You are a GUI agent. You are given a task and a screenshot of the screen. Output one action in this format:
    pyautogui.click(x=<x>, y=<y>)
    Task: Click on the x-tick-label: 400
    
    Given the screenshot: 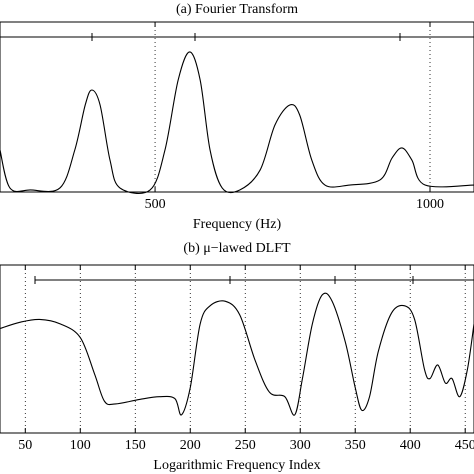 What is the action you would take?
    pyautogui.click(x=410, y=445)
    